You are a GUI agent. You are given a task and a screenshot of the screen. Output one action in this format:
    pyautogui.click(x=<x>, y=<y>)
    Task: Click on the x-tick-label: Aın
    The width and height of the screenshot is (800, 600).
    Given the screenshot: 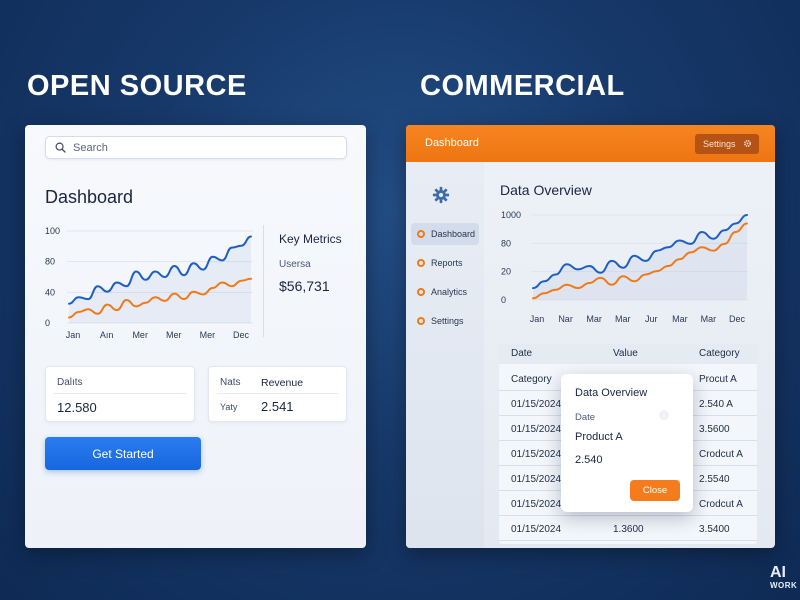 What is the action you would take?
    pyautogui.click(x=107, y=335)
    